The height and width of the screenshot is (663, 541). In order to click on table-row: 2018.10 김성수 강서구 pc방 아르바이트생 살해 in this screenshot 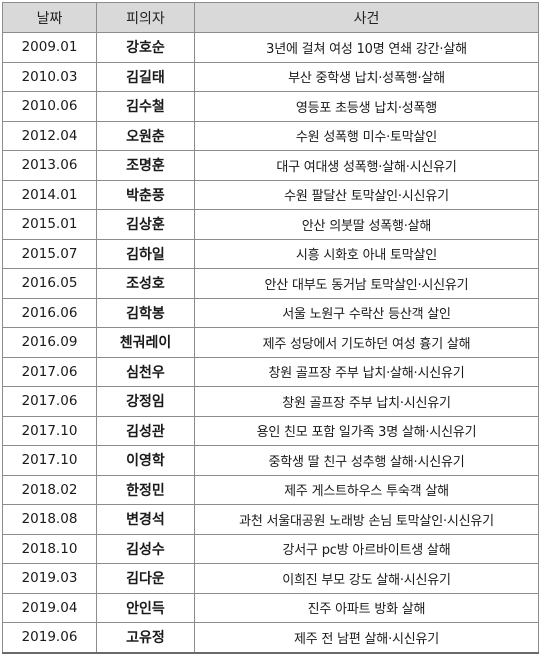, I will do `click(270, 548)`.